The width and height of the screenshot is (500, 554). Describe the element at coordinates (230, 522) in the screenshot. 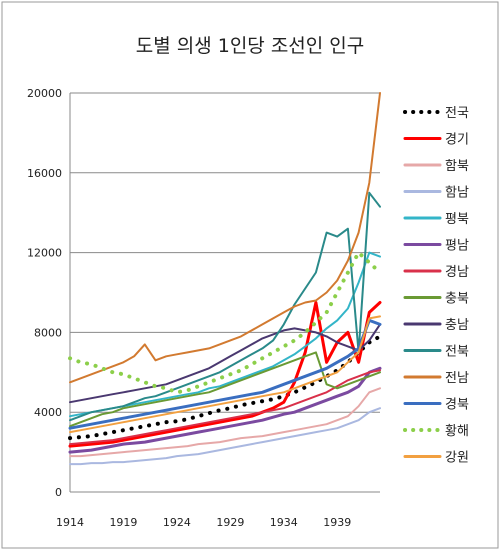

I see `x-tick-label: 1929` at that location.